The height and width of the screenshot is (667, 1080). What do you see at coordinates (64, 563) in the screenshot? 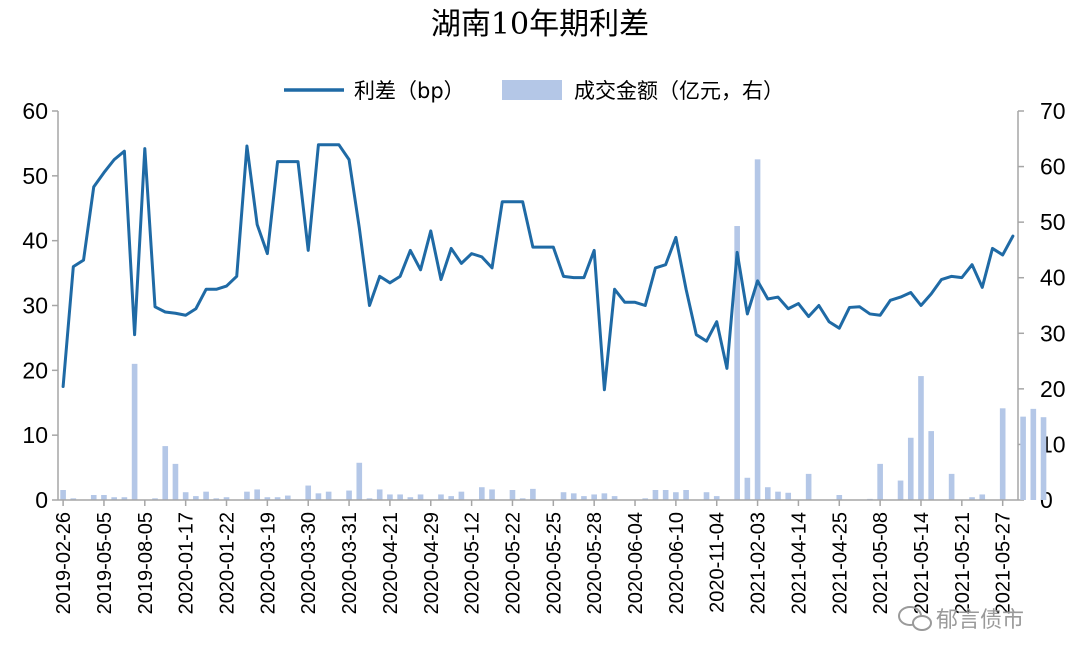
I see `x-tick-label: 2019-02-26` at bounding box center [64, 563].